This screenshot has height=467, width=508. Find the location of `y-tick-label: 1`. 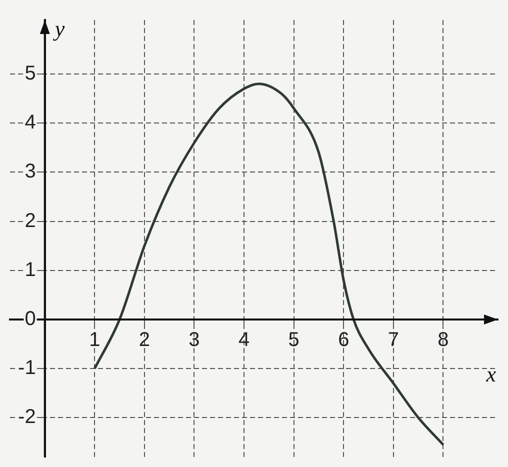

y-tick-label: 1 is located at coordinates (30, 269).